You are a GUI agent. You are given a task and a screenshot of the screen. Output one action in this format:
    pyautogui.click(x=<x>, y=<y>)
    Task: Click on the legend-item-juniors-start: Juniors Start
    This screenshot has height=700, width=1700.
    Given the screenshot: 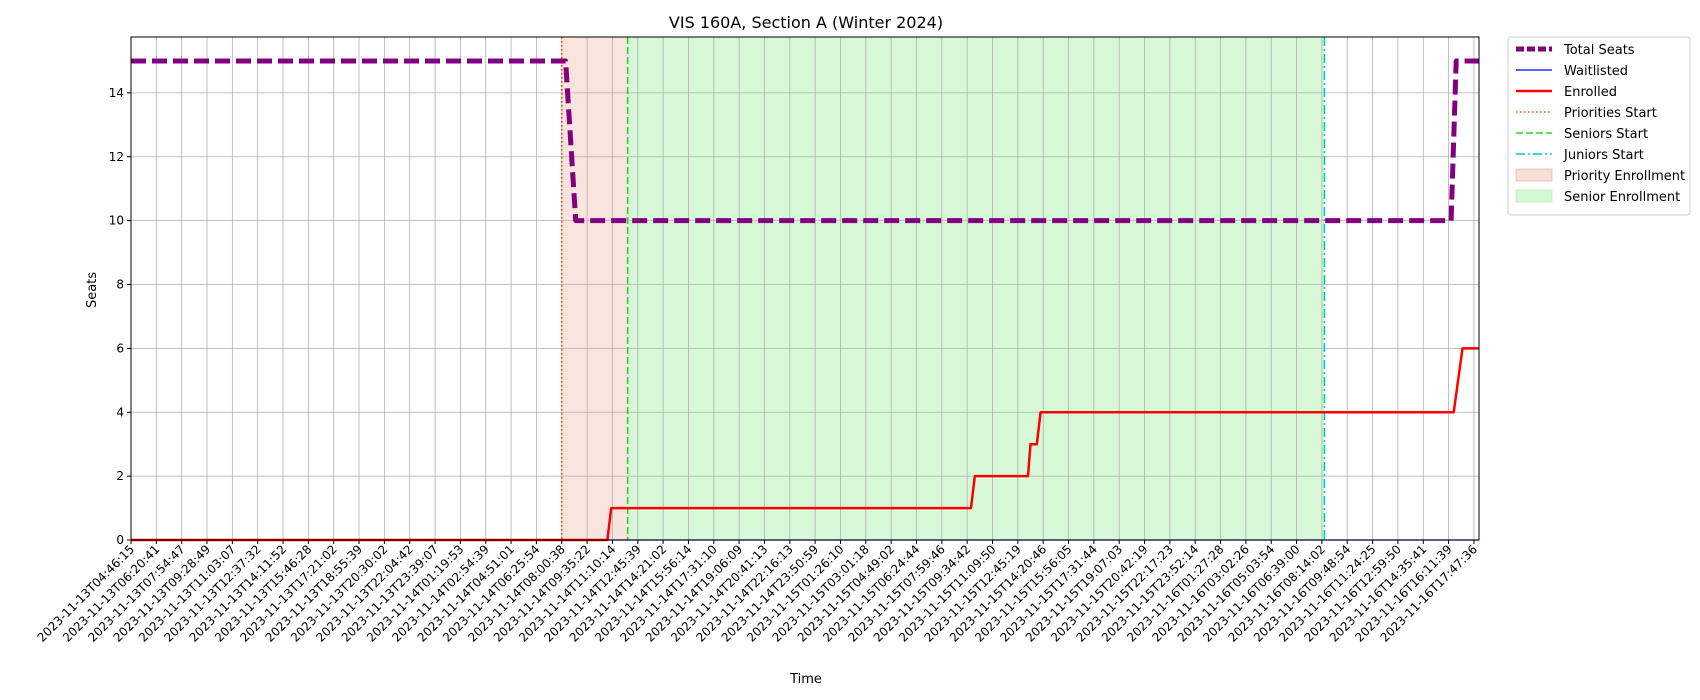 What is the action you would take?
    pyautogui.click(x=1580, y=155)
    